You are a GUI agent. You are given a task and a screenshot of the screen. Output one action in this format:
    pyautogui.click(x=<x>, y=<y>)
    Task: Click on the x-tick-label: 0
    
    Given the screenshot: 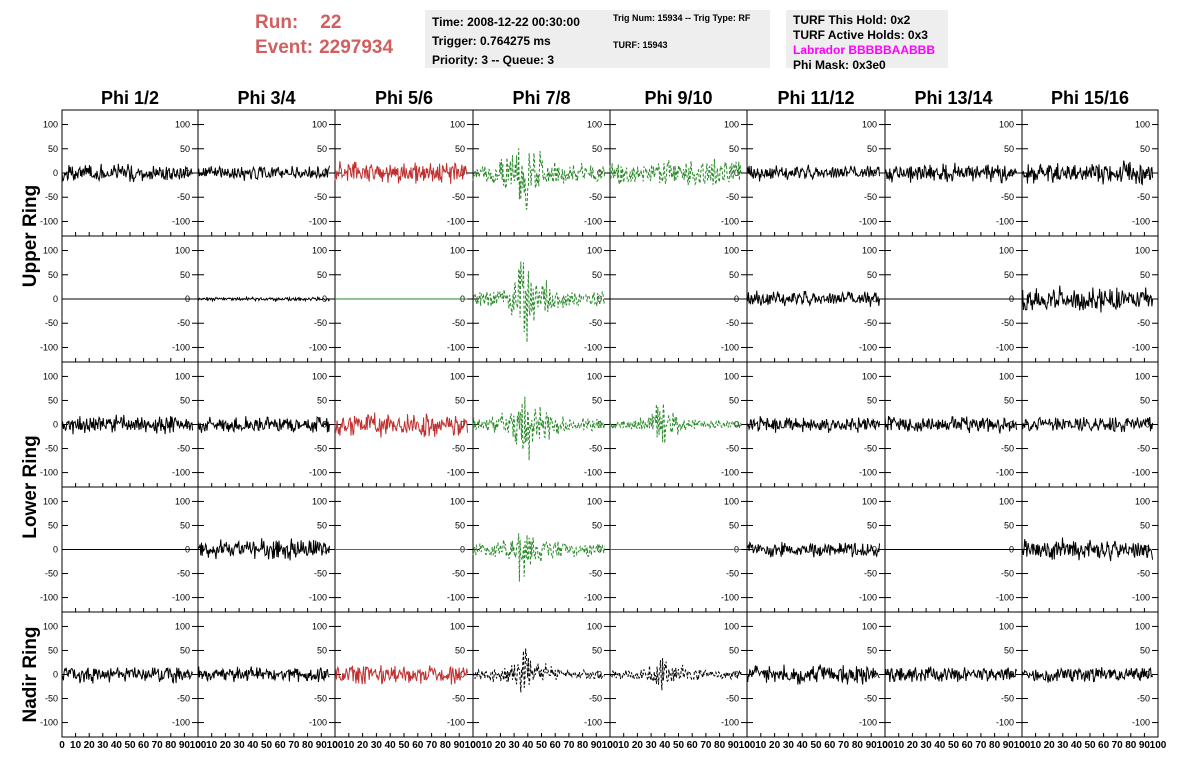 What is the action you would take?
    pyautogui.click(x=610, y=745)
    